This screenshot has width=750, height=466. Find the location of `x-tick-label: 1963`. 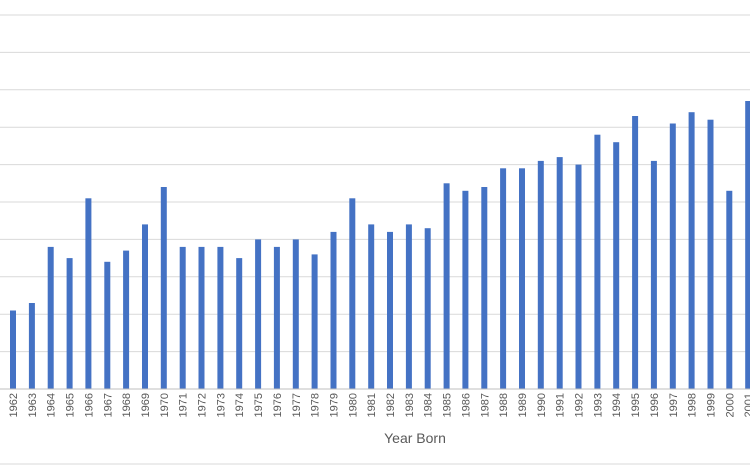

x-tick-label: 1963 is located at coordinates (33, 405).